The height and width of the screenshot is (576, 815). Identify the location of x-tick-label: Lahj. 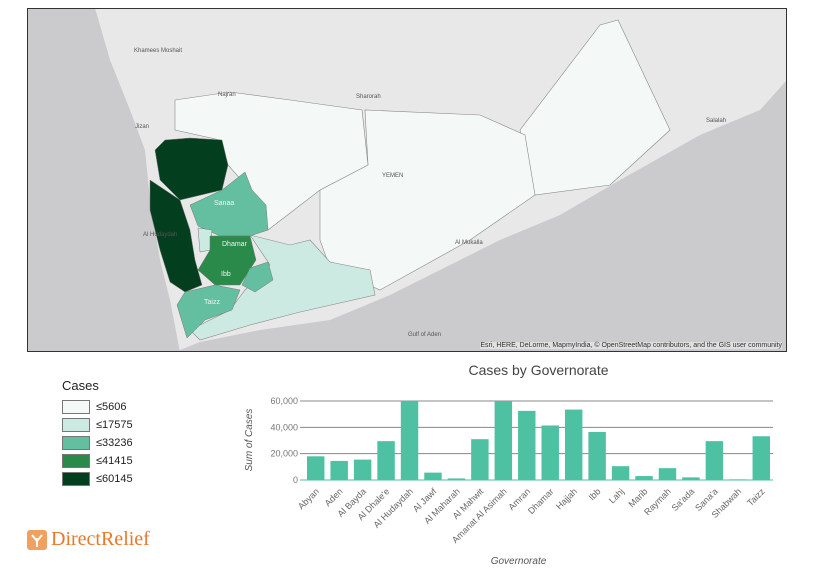
(616, 495).